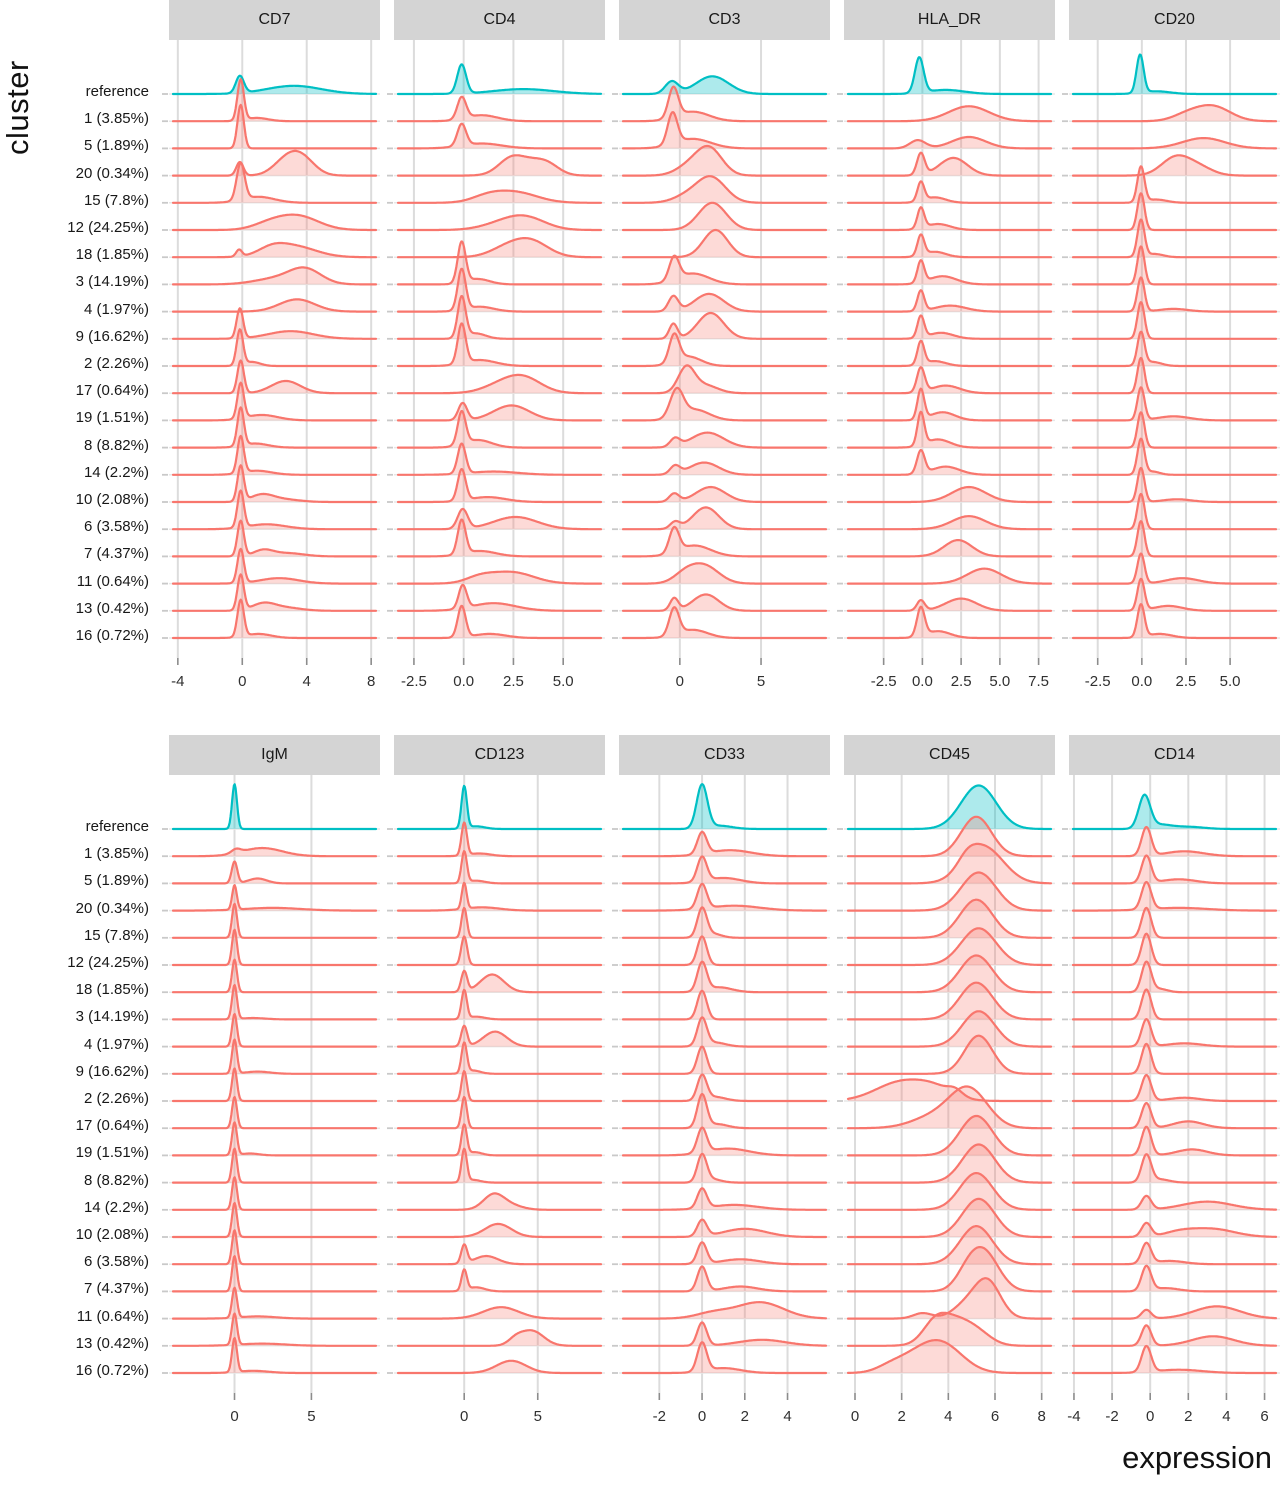  I want to click on row-label-19: 19 (1.51%), so click(112, 418).